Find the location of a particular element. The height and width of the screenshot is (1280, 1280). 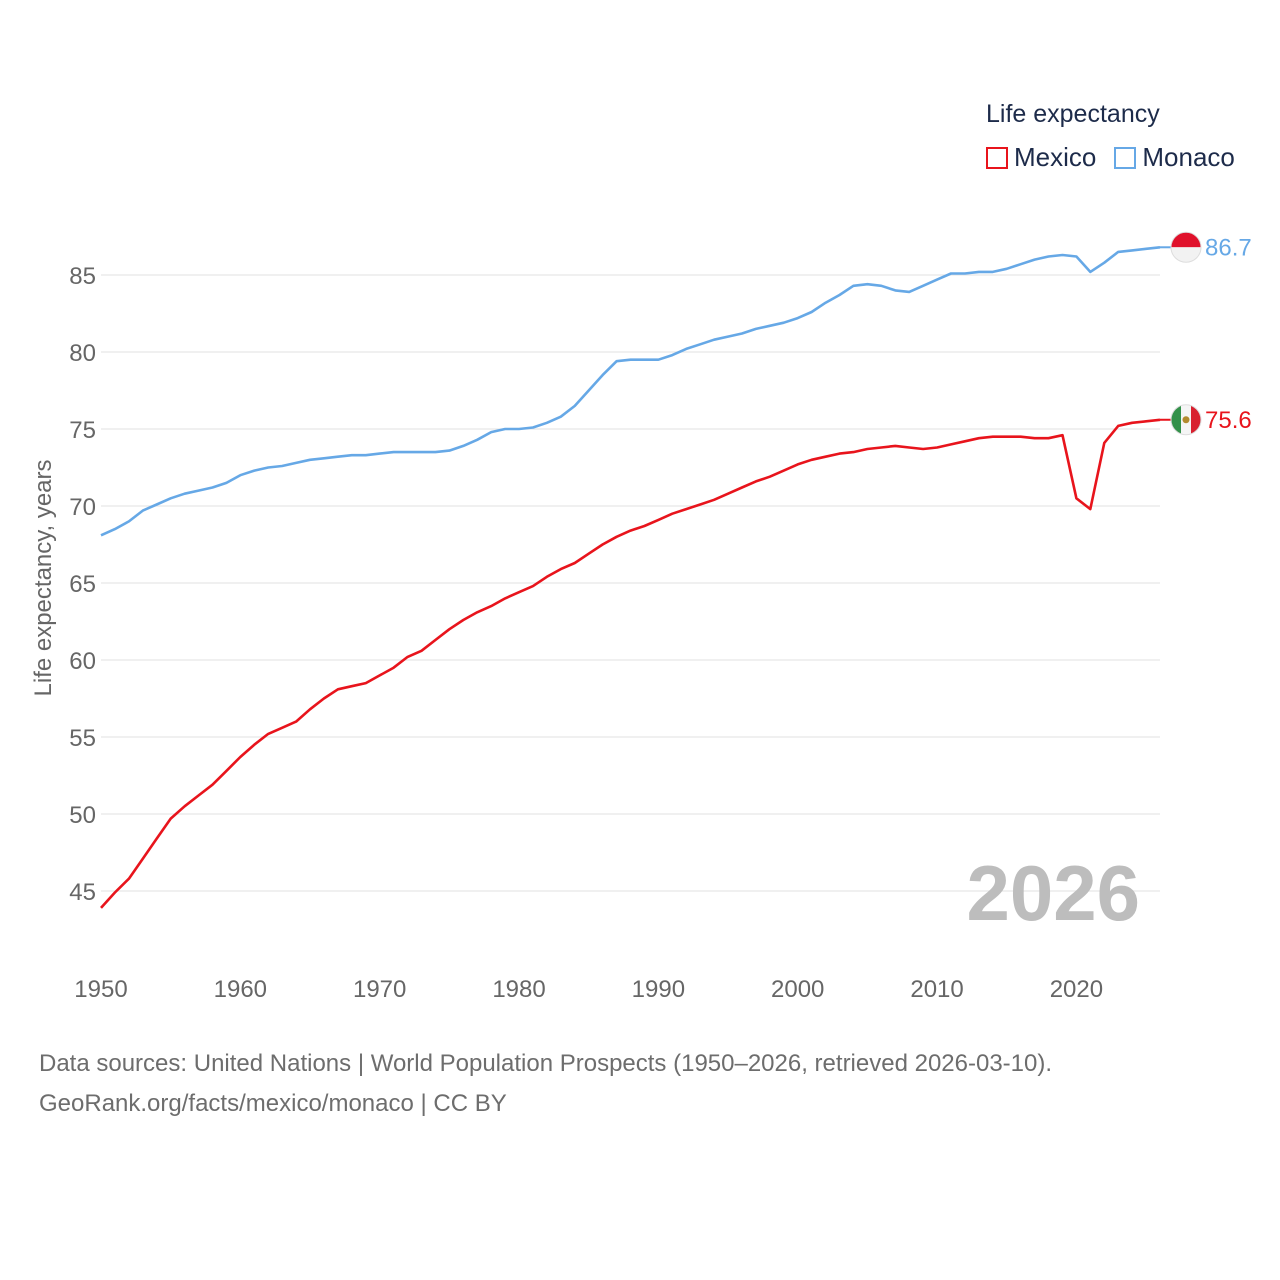

y-tick-65: 65 is located at coordinates (82, 584).